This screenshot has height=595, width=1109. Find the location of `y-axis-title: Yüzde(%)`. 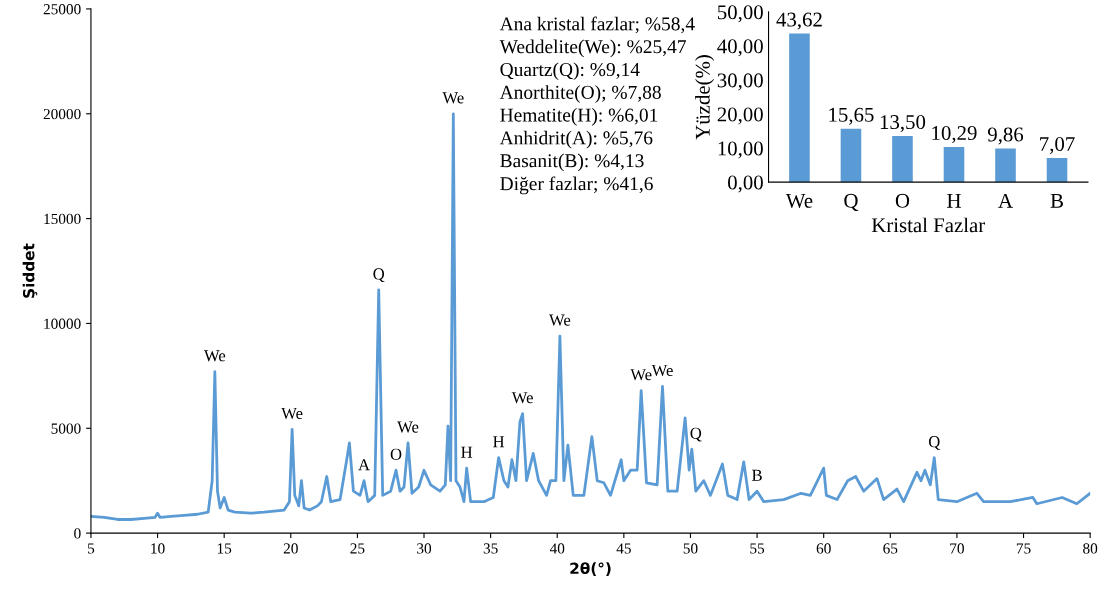

y-axis-title: Yüzde(%) is located at coordinates (705, 97).